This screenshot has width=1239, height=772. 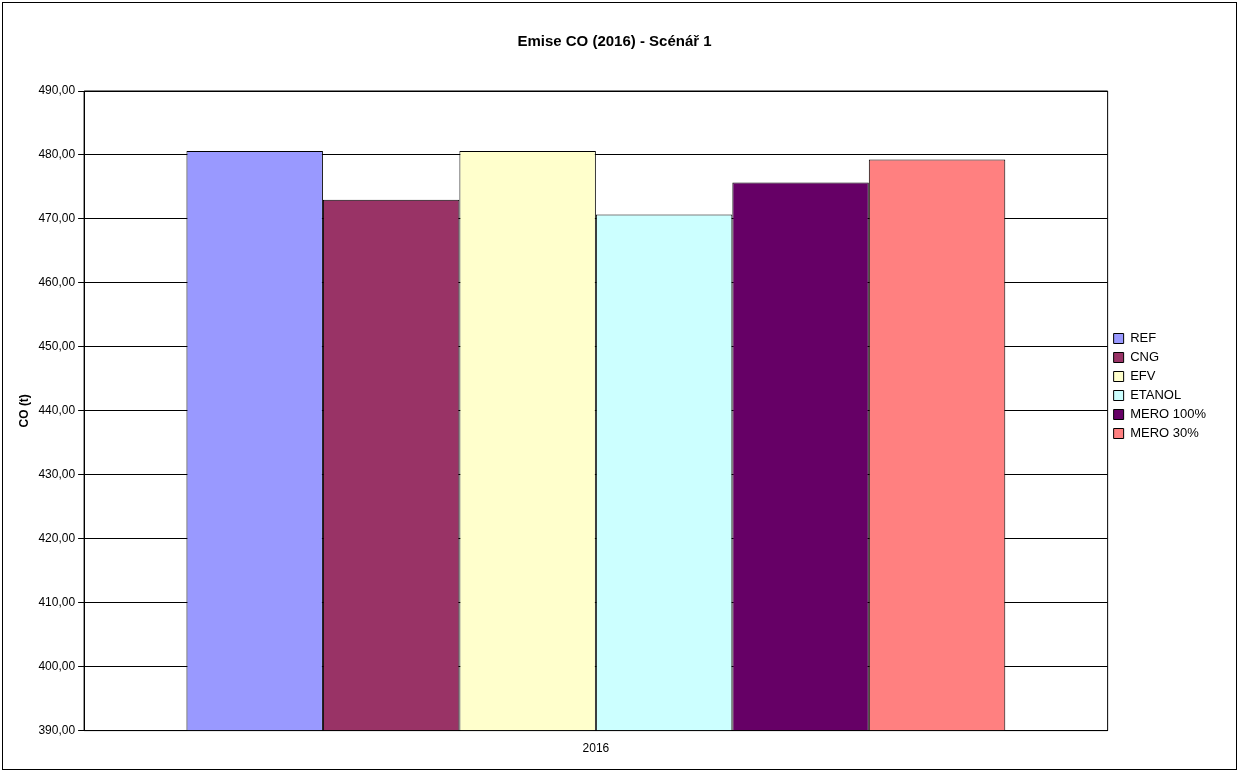 What do you see at coordinates (57, 601) in the screenshot?
I see `y-tick-label: 410,00` at bounding box center [57, 601].